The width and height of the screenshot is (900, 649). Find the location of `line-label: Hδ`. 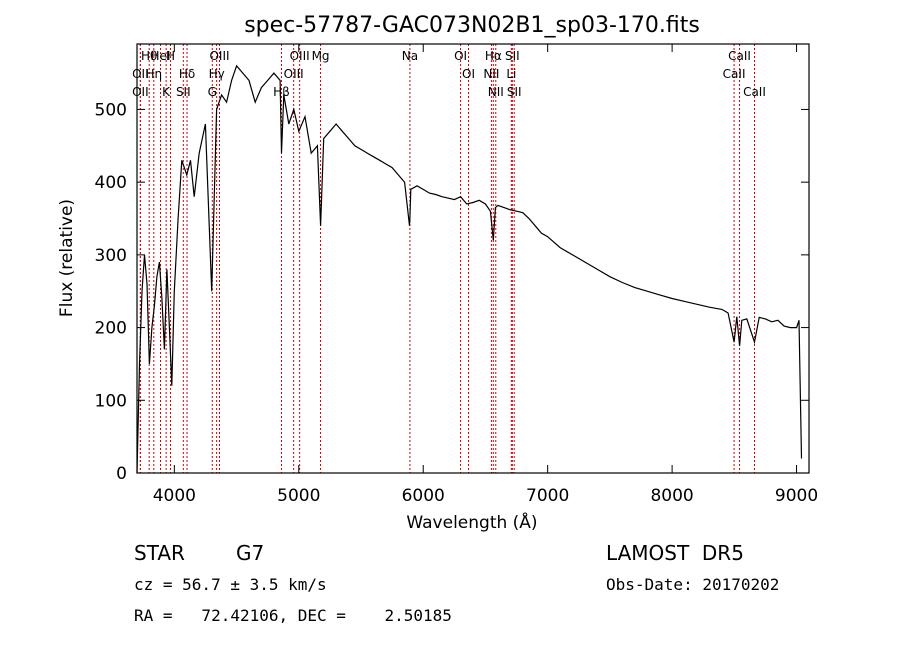

line-label: Hδ is located at coordinates (187, 74).